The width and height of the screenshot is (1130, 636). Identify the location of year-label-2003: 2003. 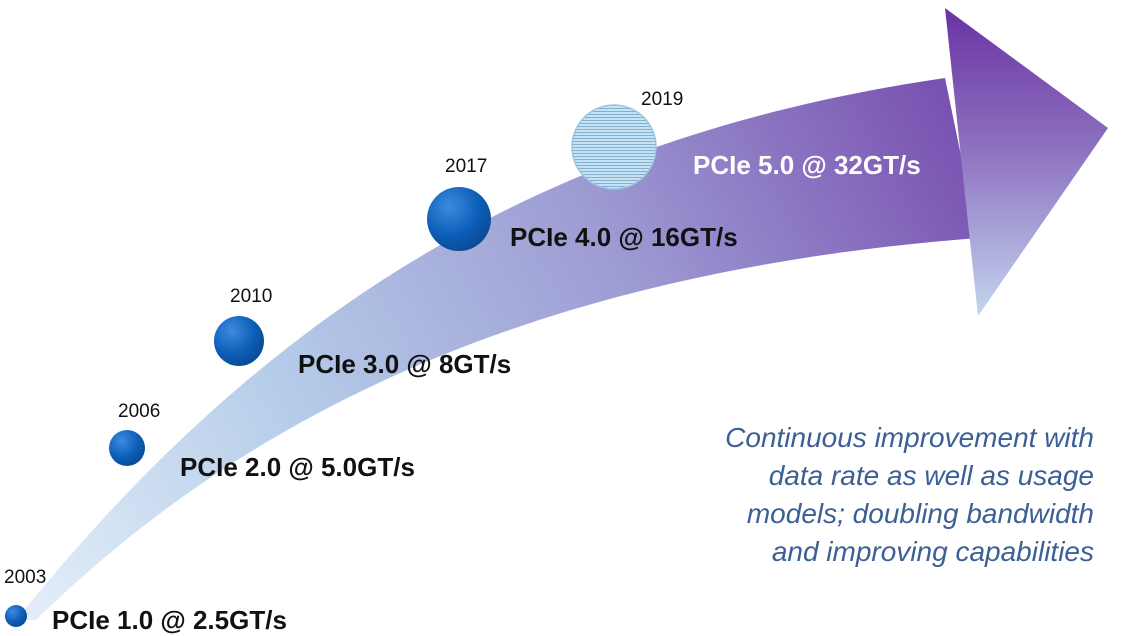
(25, 577).